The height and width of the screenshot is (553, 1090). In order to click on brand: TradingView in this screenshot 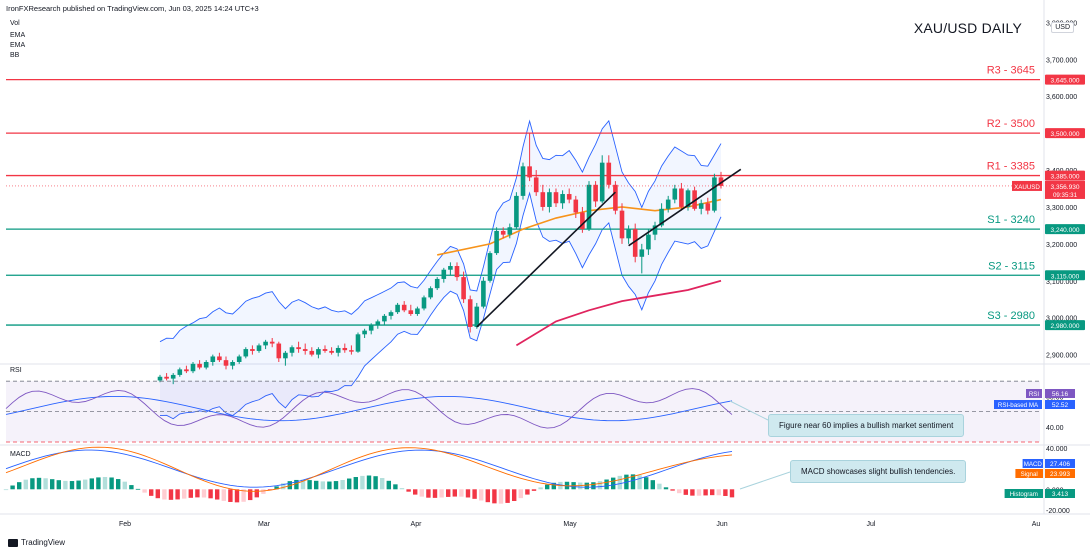, I will do `click(36, 542)`.